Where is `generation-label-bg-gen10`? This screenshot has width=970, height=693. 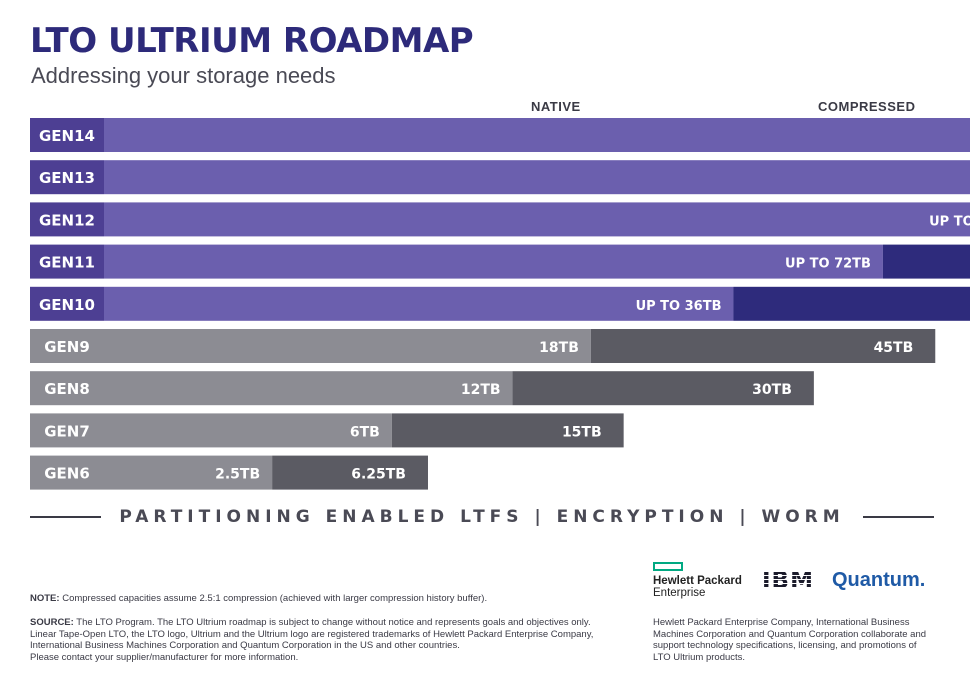
generation-label-bg-gen10 is located at coordinates (67, 303).